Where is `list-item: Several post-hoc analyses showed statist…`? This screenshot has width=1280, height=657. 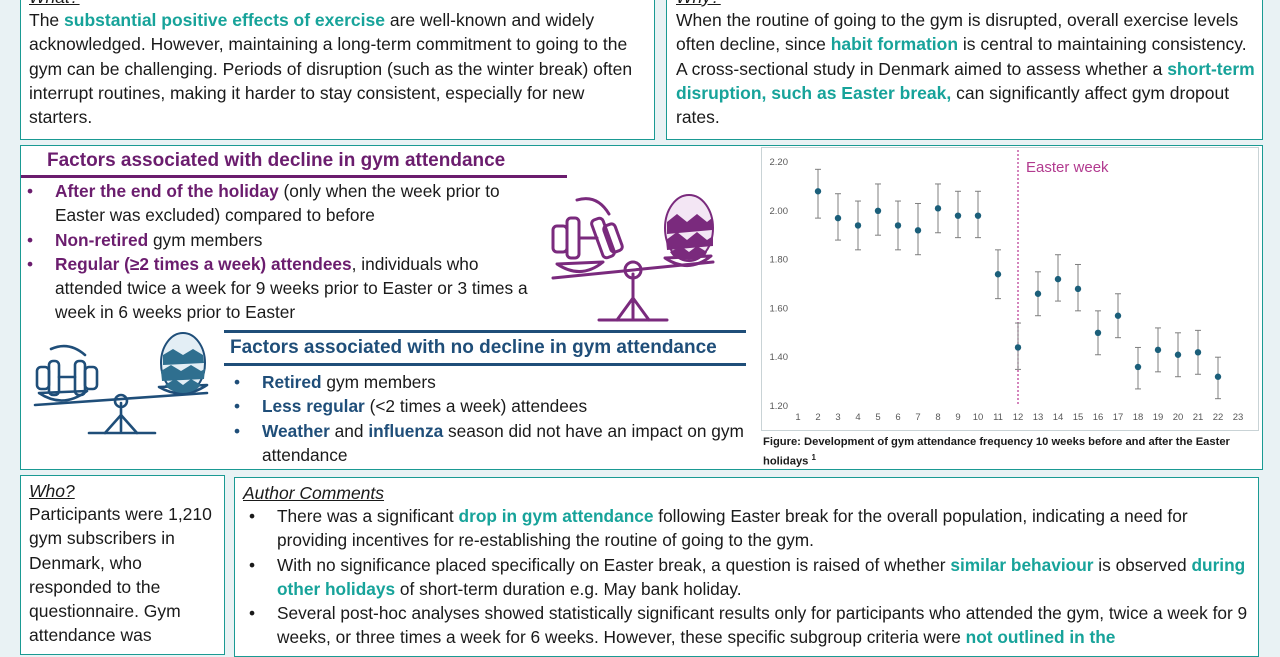
list-item: Several post-hoc analyses showed statist… is located at coordinates (747, 625).